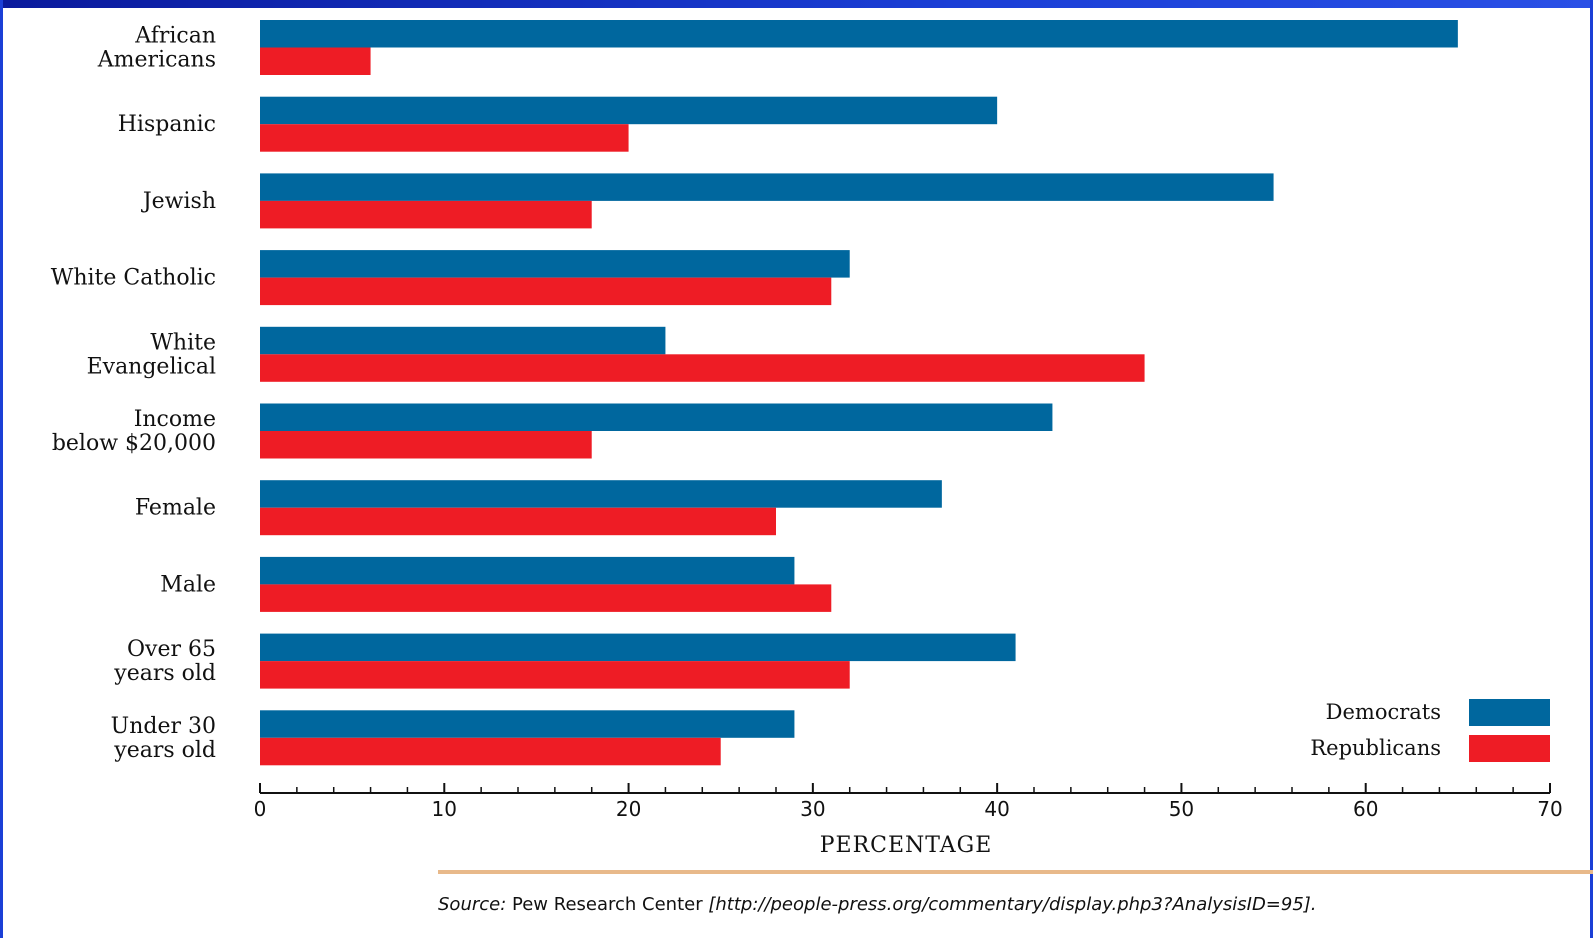  I want to click on category-label-9-0: Under 30, so click(163, 726).